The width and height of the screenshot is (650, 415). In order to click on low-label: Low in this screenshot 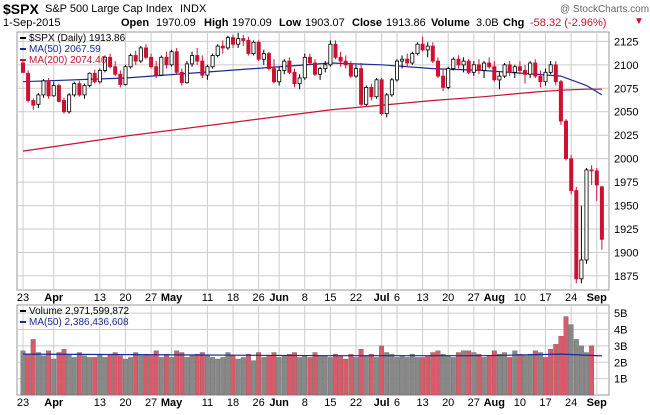, I will do `click(290, 23)`.